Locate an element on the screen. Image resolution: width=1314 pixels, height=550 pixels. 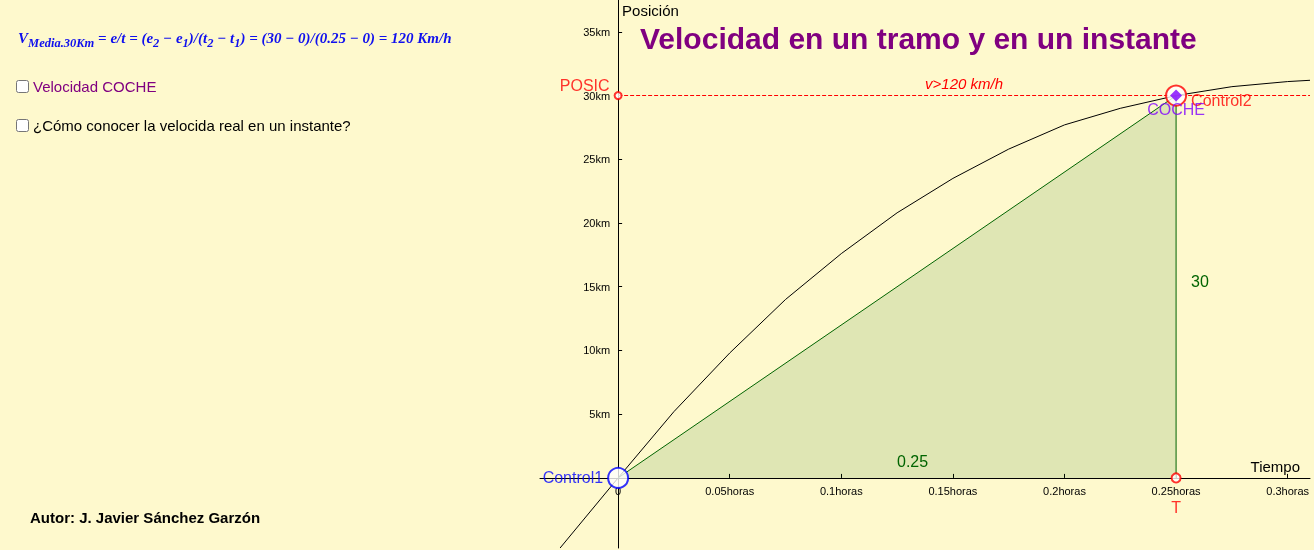
y-tick-label: 15km is located at coordinates (597, 286).